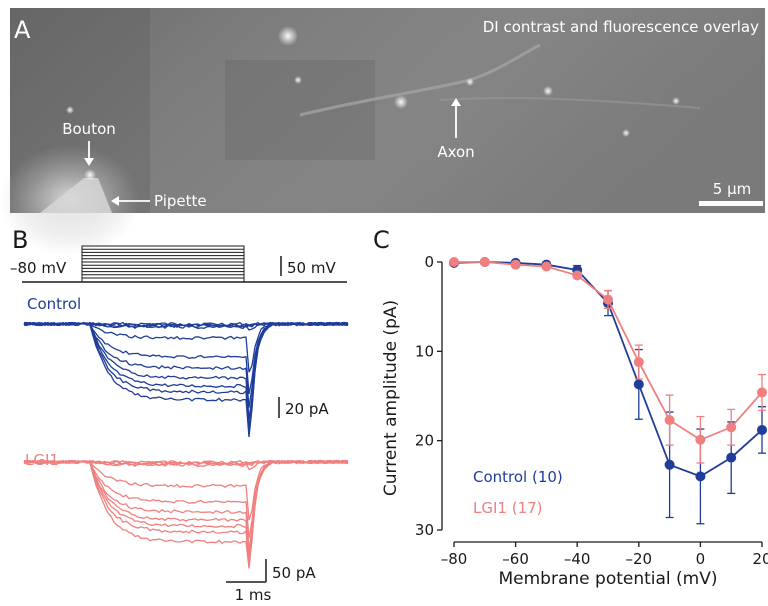 Image resolution: width=768 pixels, height=606 pixels. Describe the element at coordinates (731, 203) in the screenshot. I see `scalebar` at that location.